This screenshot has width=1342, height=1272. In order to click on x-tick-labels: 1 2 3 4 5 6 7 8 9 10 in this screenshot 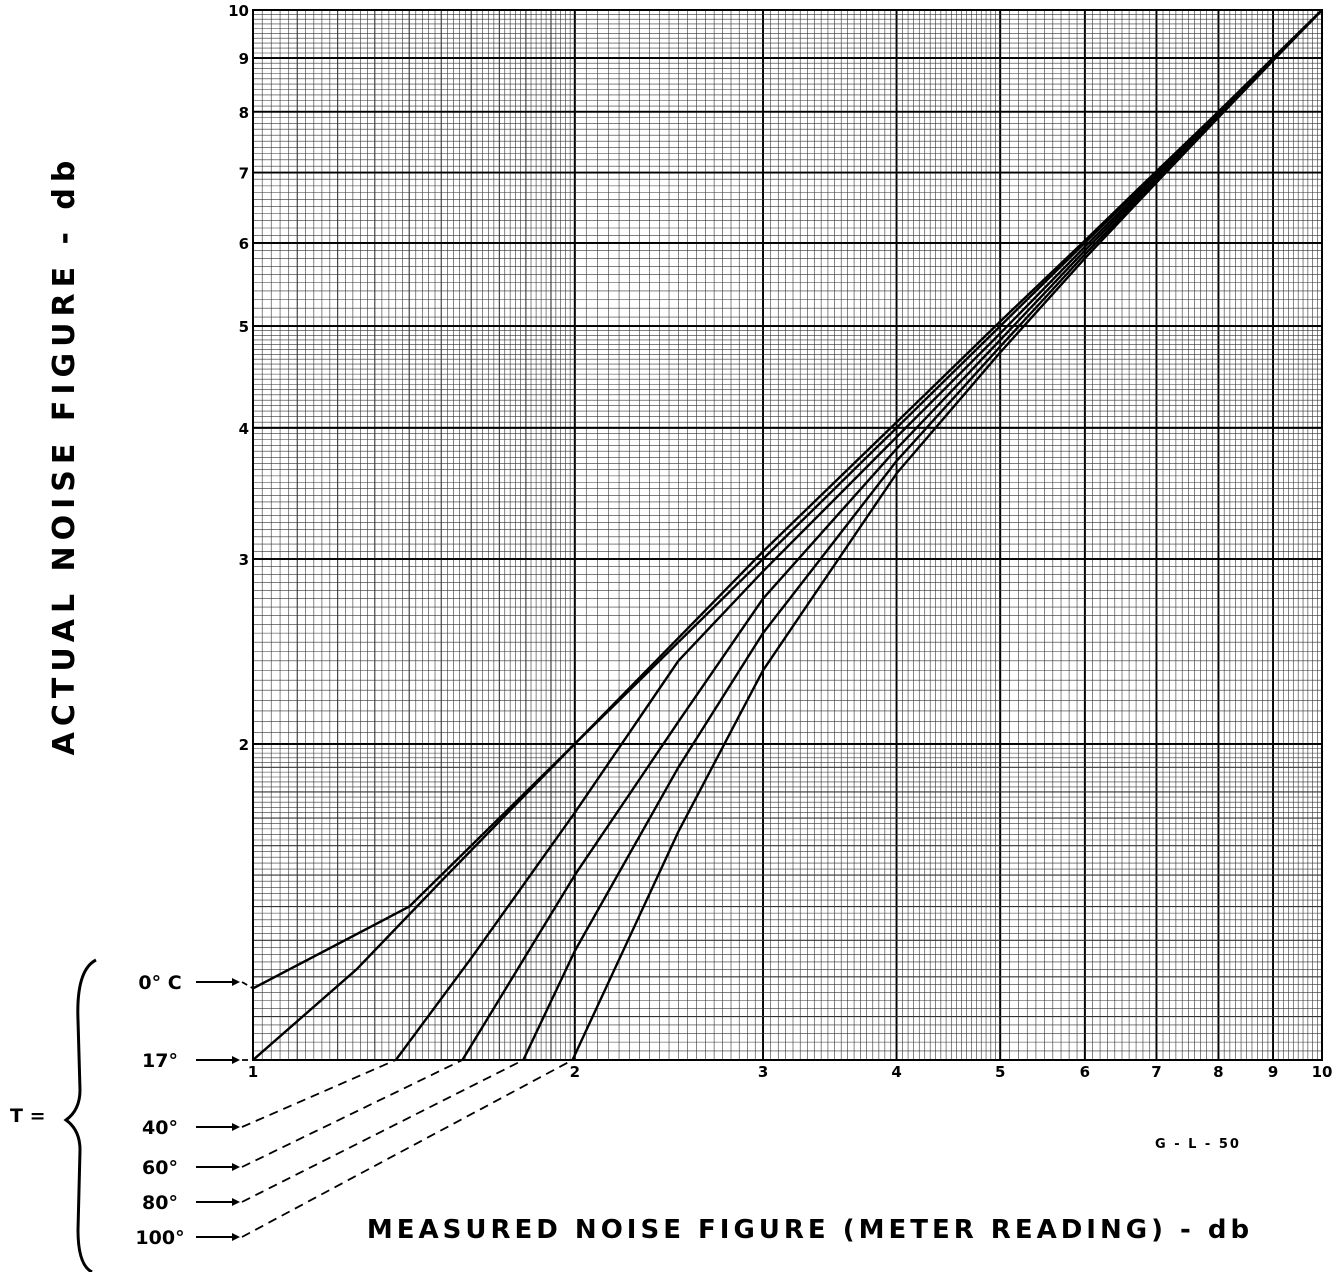, I will do `click(790, 1072)`.